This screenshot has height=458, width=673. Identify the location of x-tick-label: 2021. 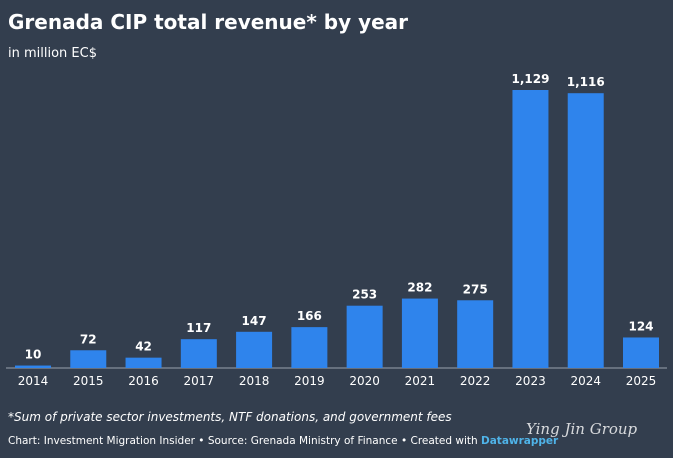
(420, 381).